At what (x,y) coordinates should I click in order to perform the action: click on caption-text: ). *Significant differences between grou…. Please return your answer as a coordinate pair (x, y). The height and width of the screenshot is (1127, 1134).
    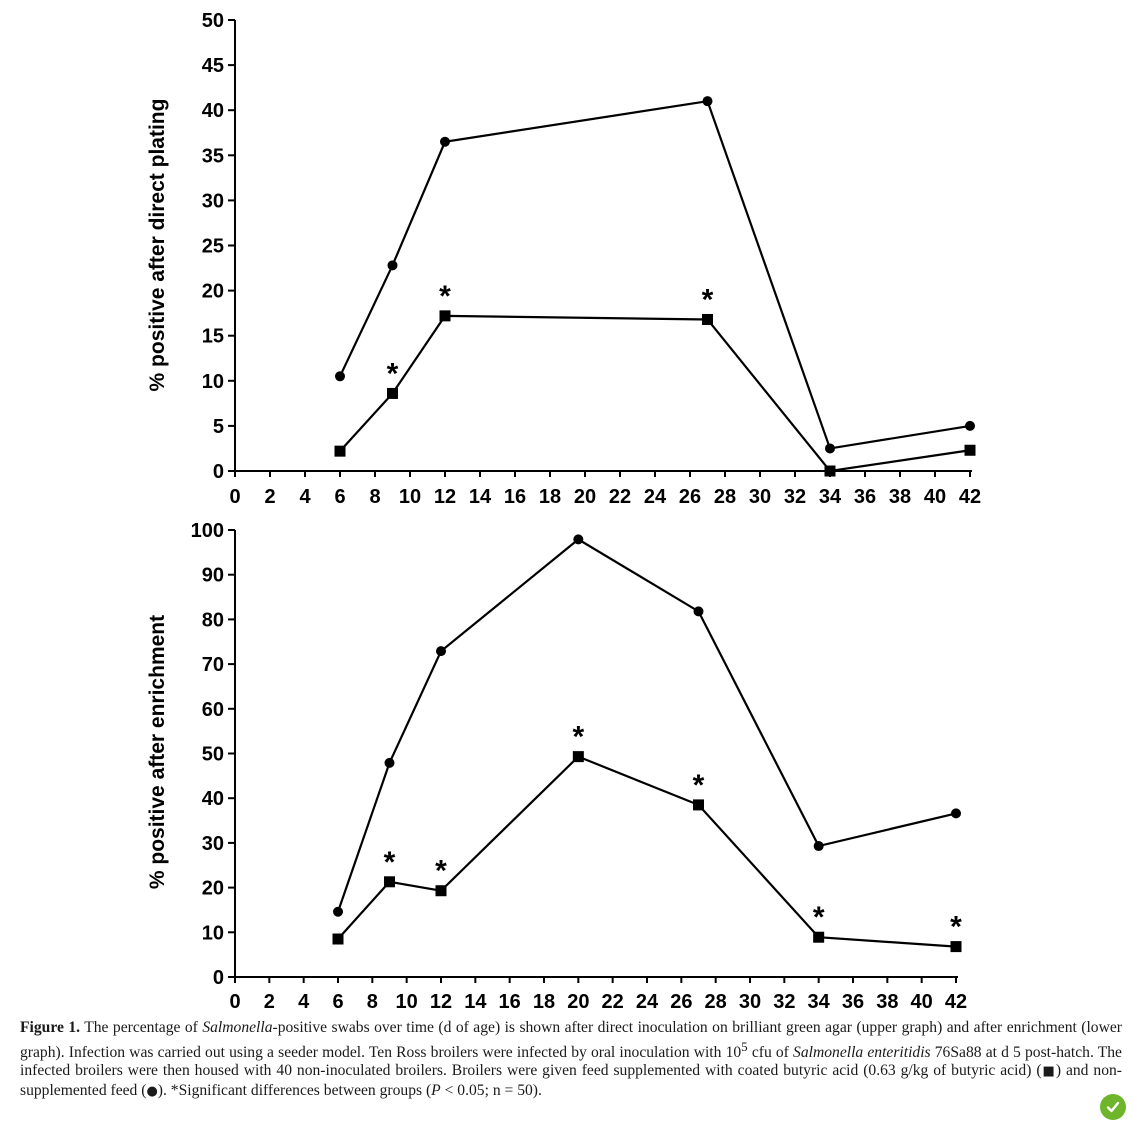
    Looking at the image, I should click on (294, 1090).